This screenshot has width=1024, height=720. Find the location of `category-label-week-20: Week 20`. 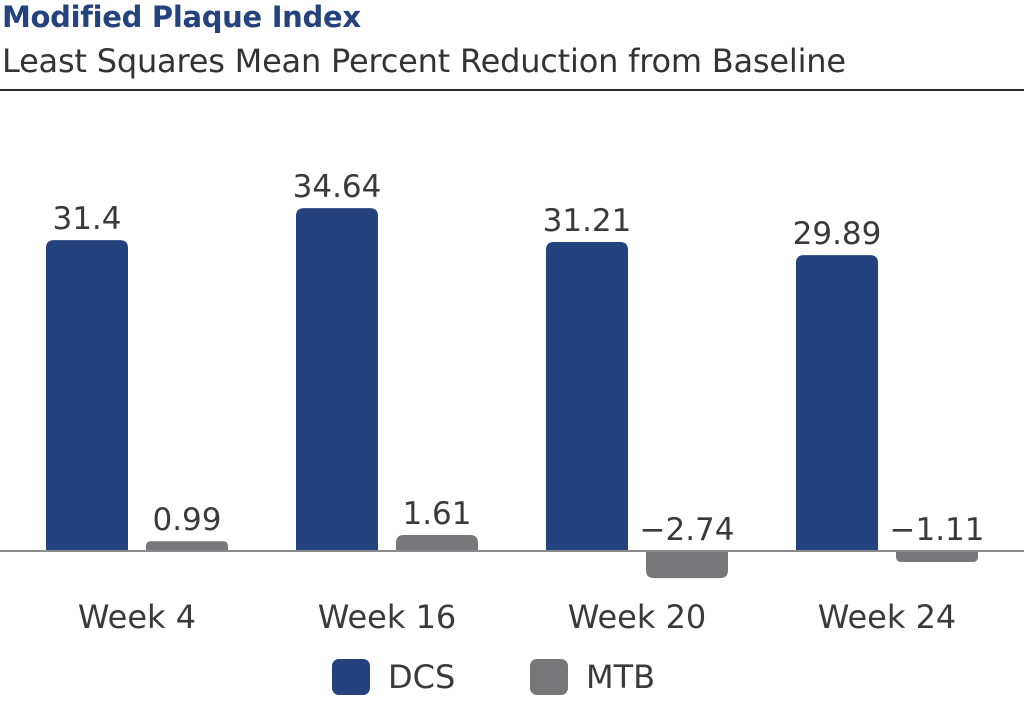

category-label-week-20: Week 20 is located at coordinates (637, 617).